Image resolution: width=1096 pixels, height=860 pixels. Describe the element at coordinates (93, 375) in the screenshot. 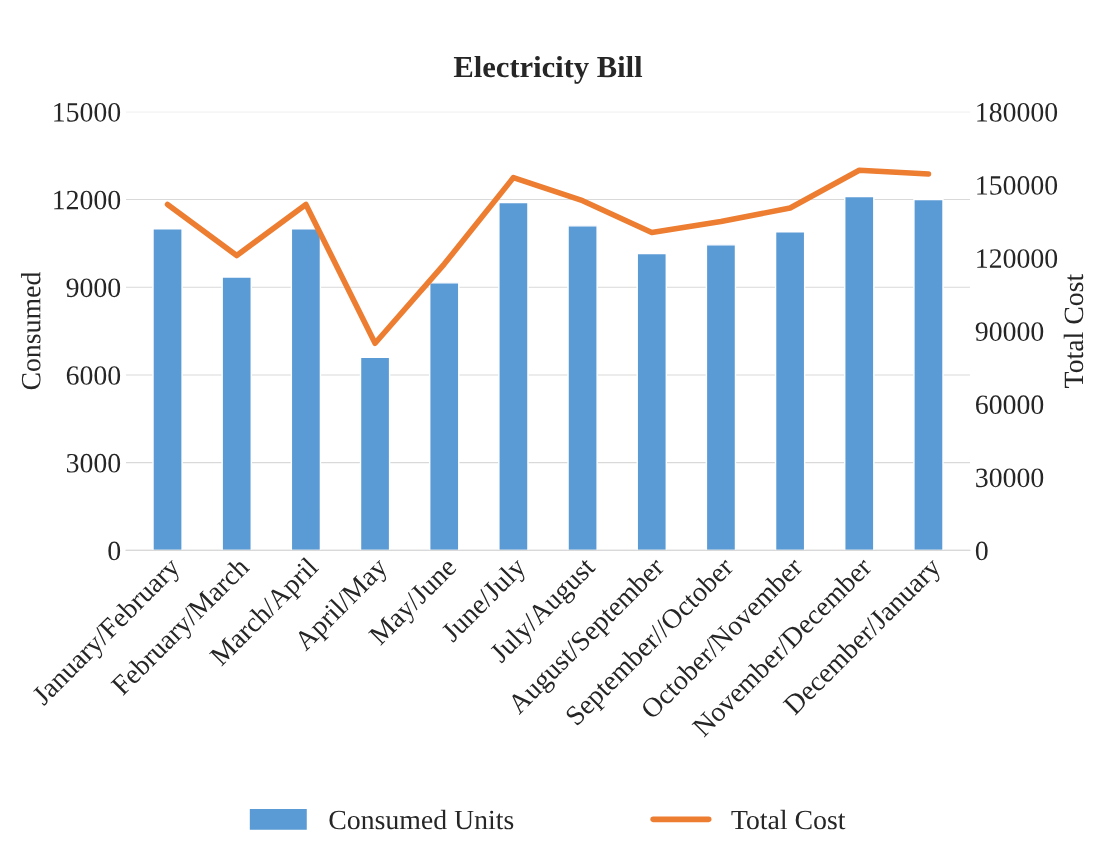

I see `y-tick-label: 6000` at that location.